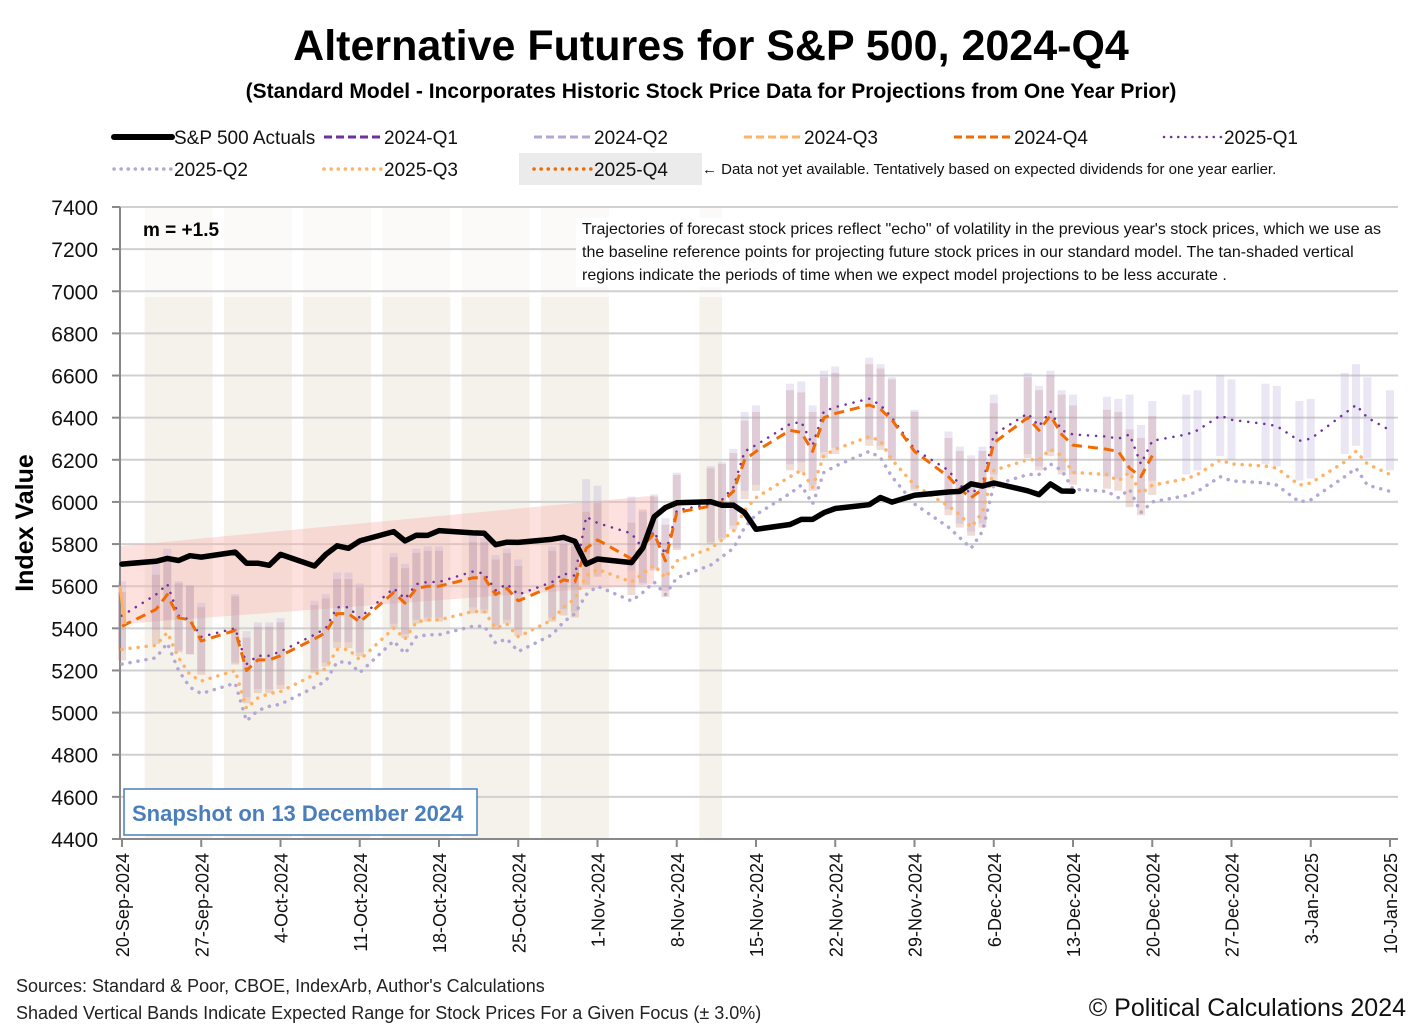 Image resolution: width=1422 pixels, height=1033 pixels. I want to click on y-tick-label: 4600, so click(74, 798).